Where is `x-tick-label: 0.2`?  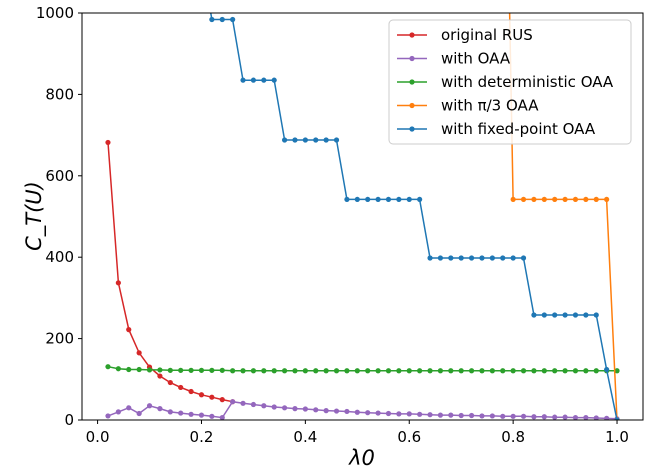
x-tick-label: 0.2 is located at coordinates (202, 437).